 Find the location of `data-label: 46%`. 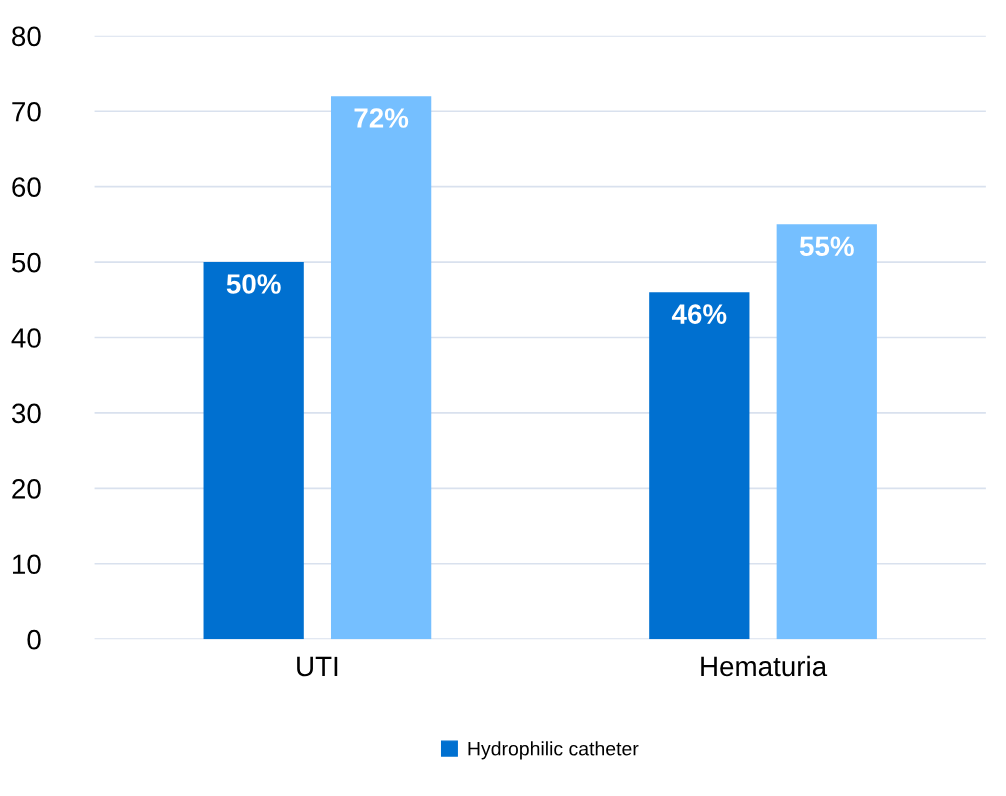

data-label: 46% is located at coordinates (699, 314).